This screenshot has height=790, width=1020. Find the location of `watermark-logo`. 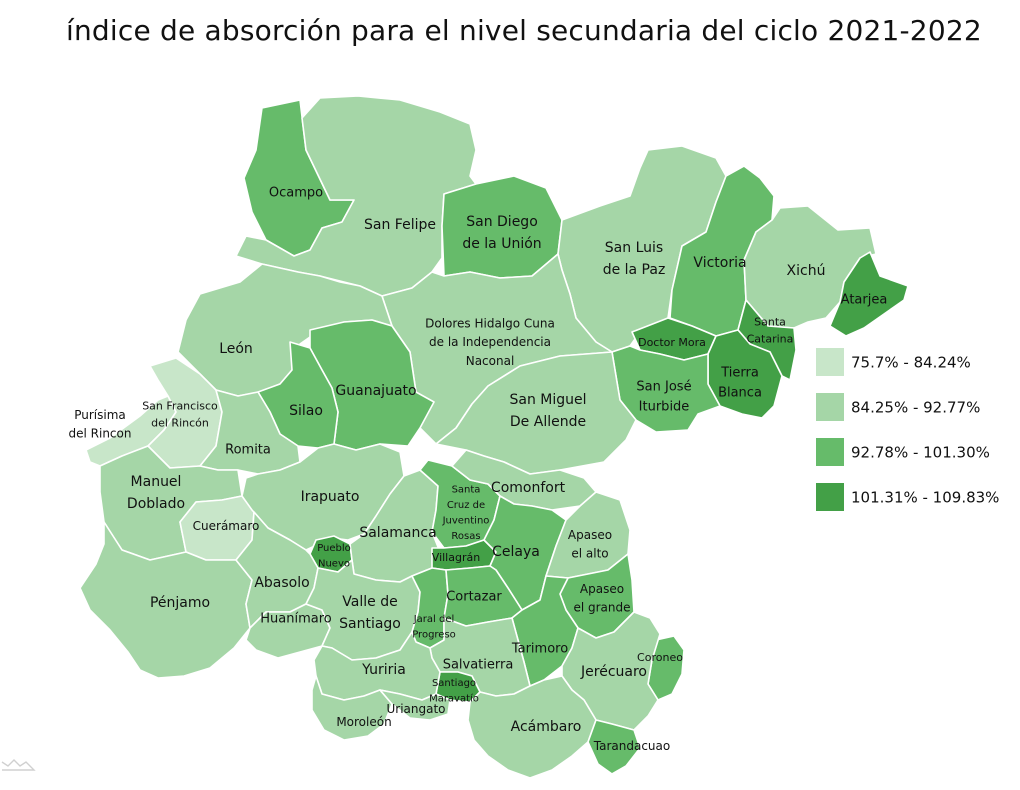

watermark-logo is located at coordinates (18, 765).